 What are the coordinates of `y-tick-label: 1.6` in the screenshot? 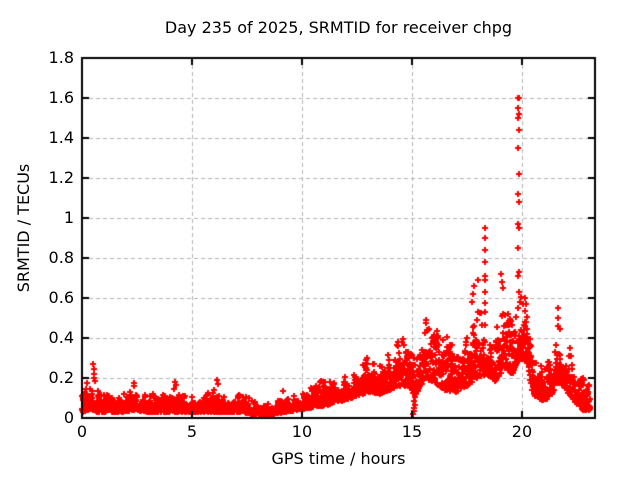 It's located at (61, 97).